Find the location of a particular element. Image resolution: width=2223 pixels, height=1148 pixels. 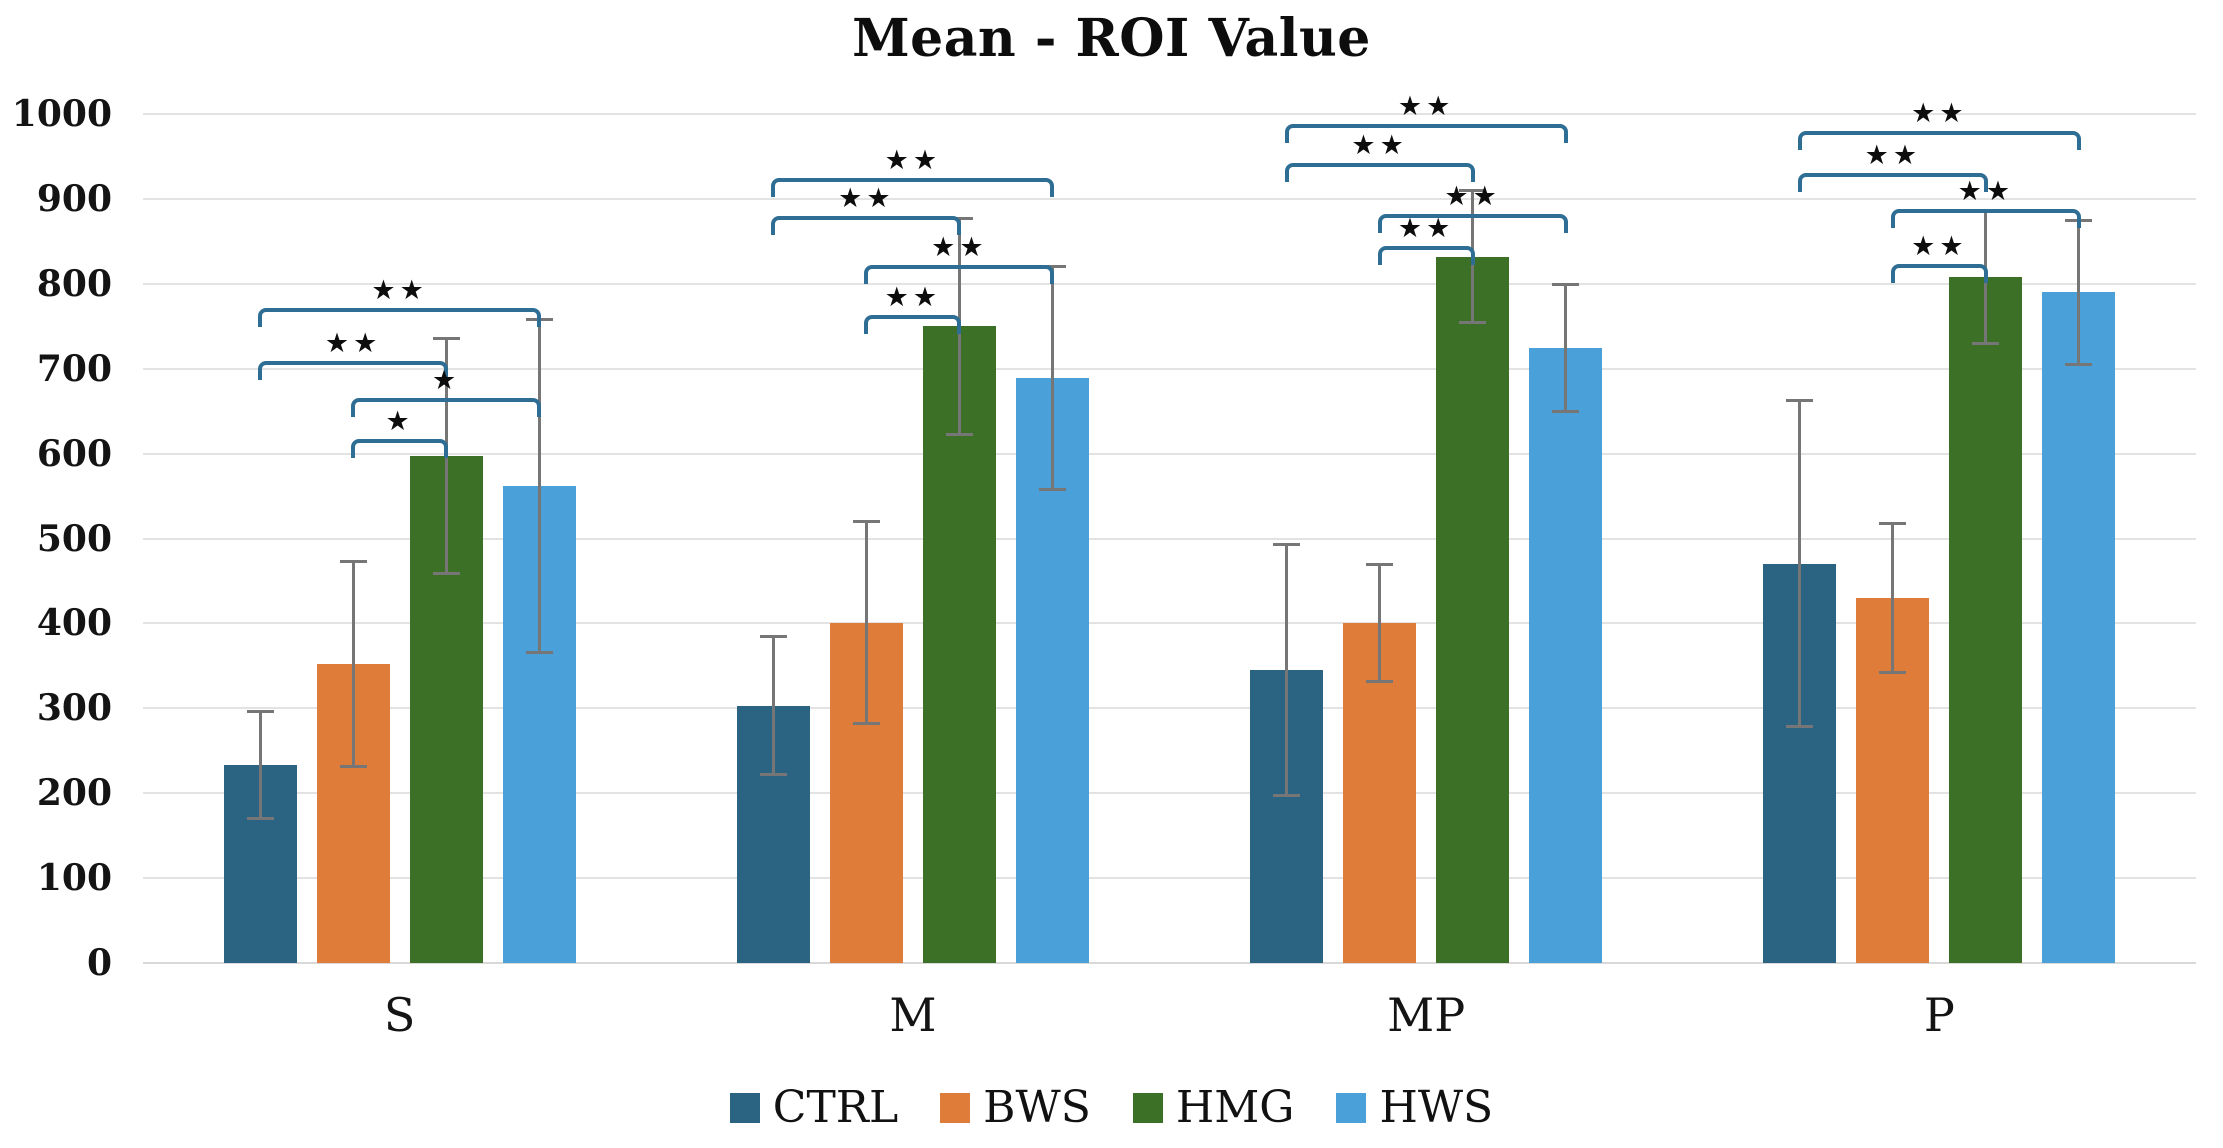

legend-item-CTRL: CTRL is located at coordinates (814, 1107).